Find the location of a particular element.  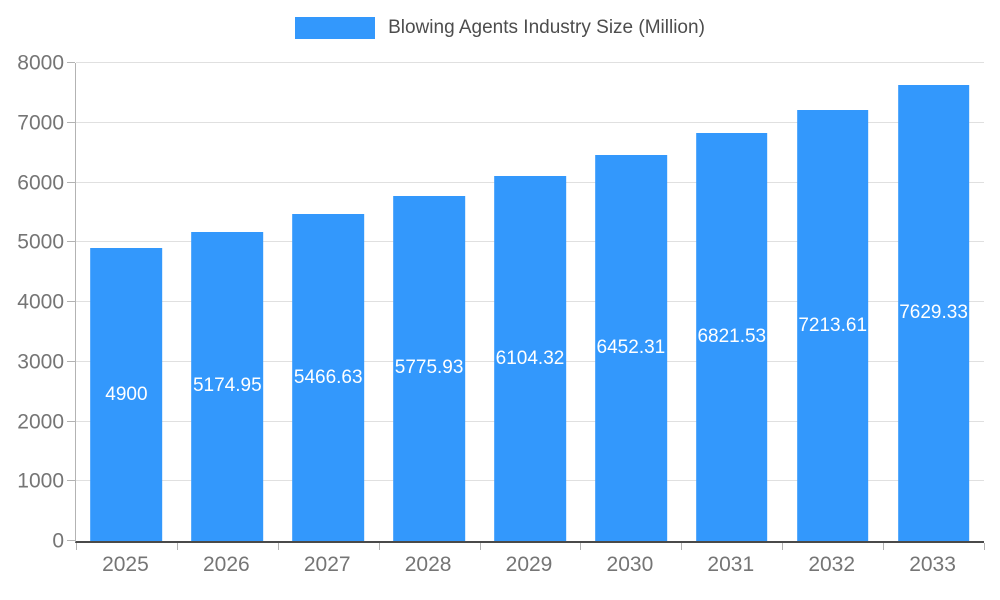

bar: 7213.61 is located at coordinates (832, 325).